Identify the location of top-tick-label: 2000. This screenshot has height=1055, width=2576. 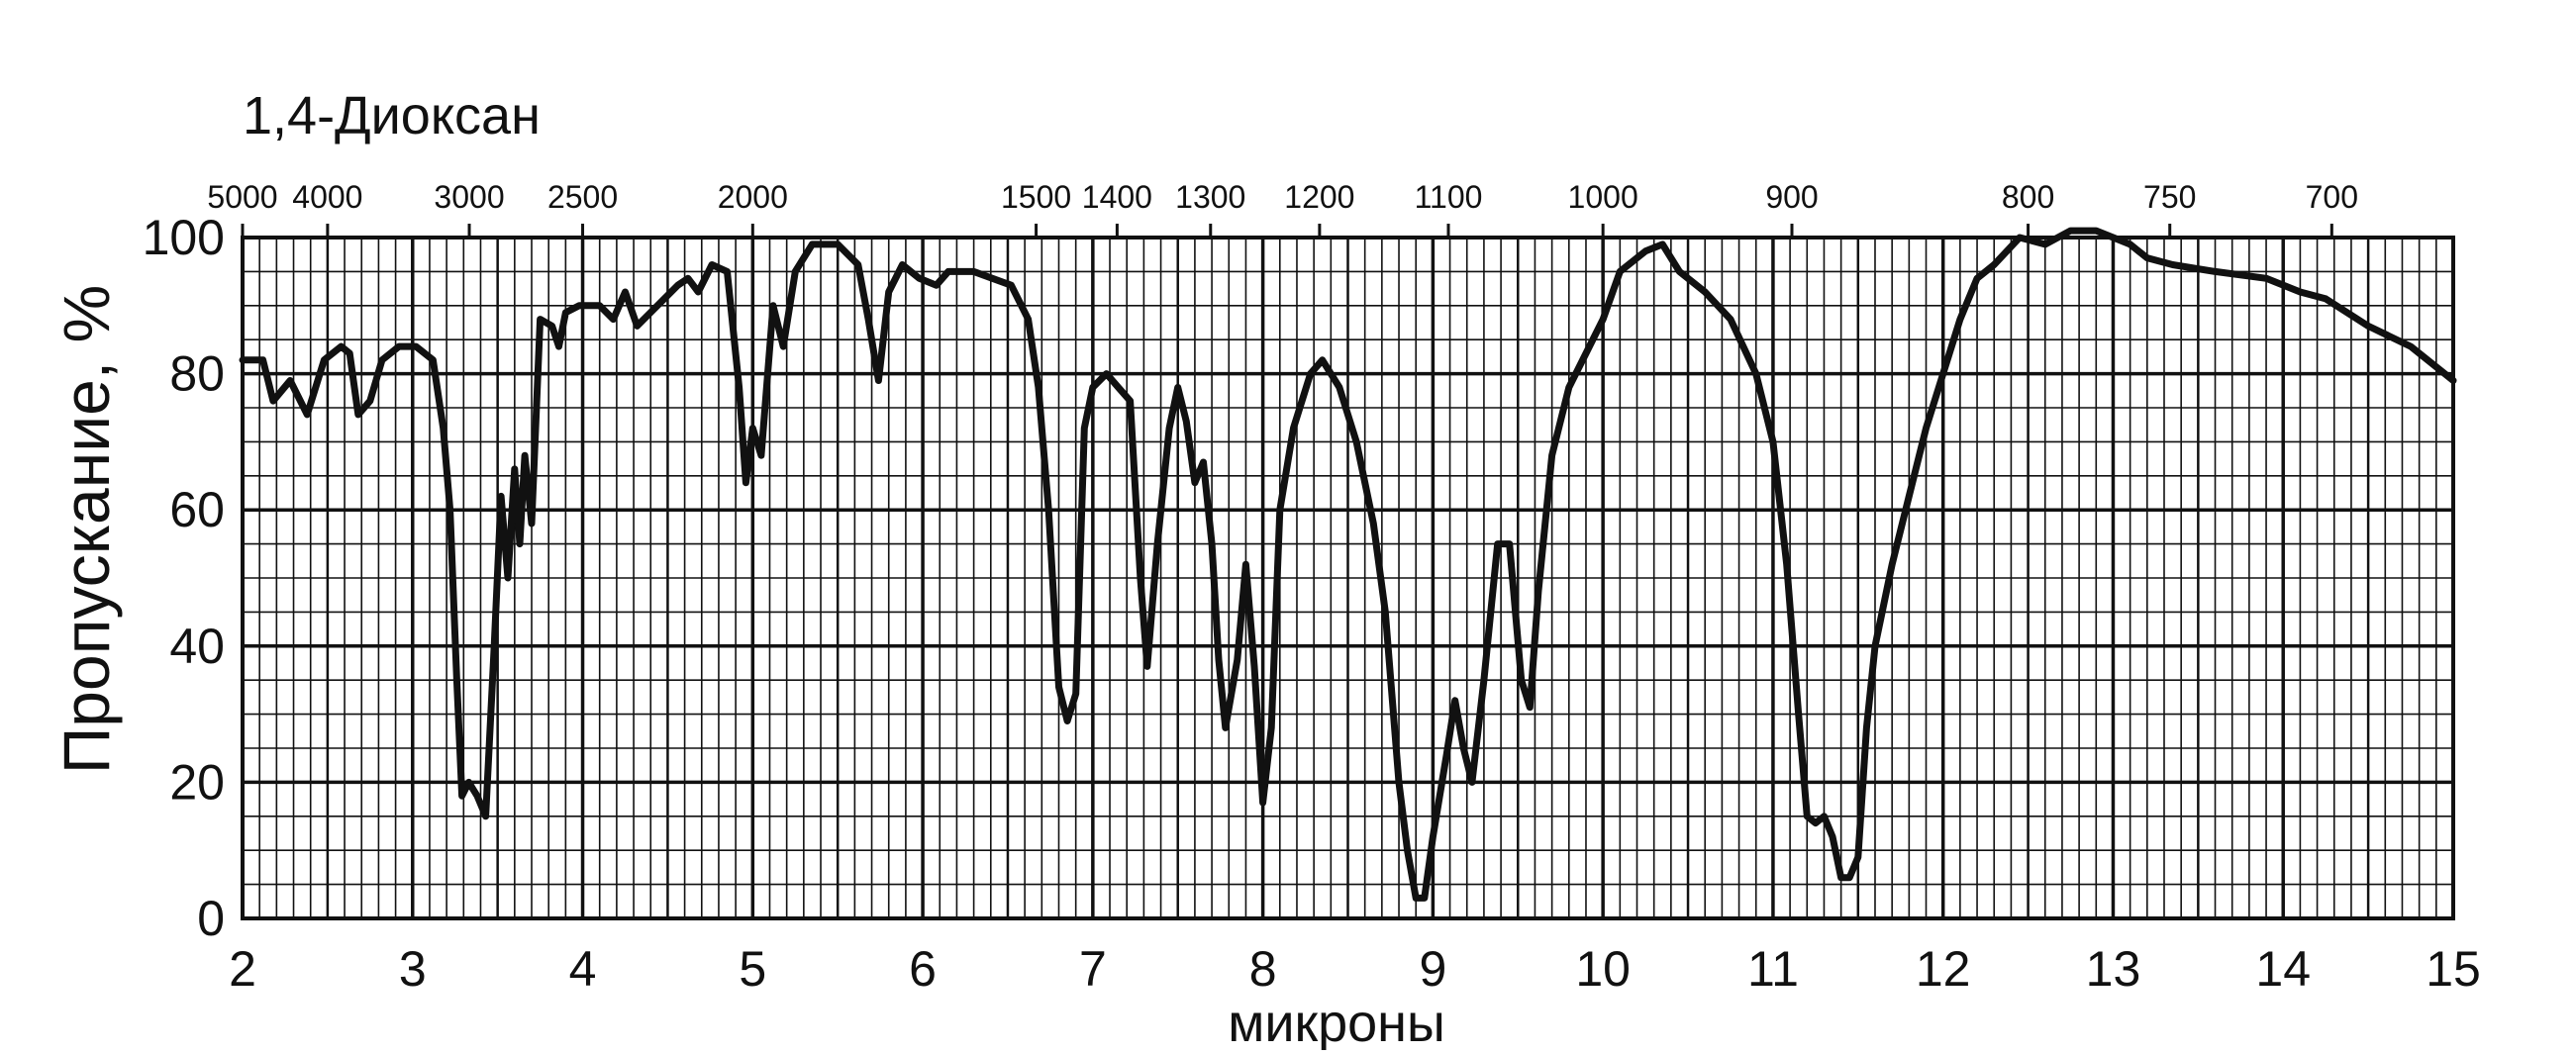
(753, 197).